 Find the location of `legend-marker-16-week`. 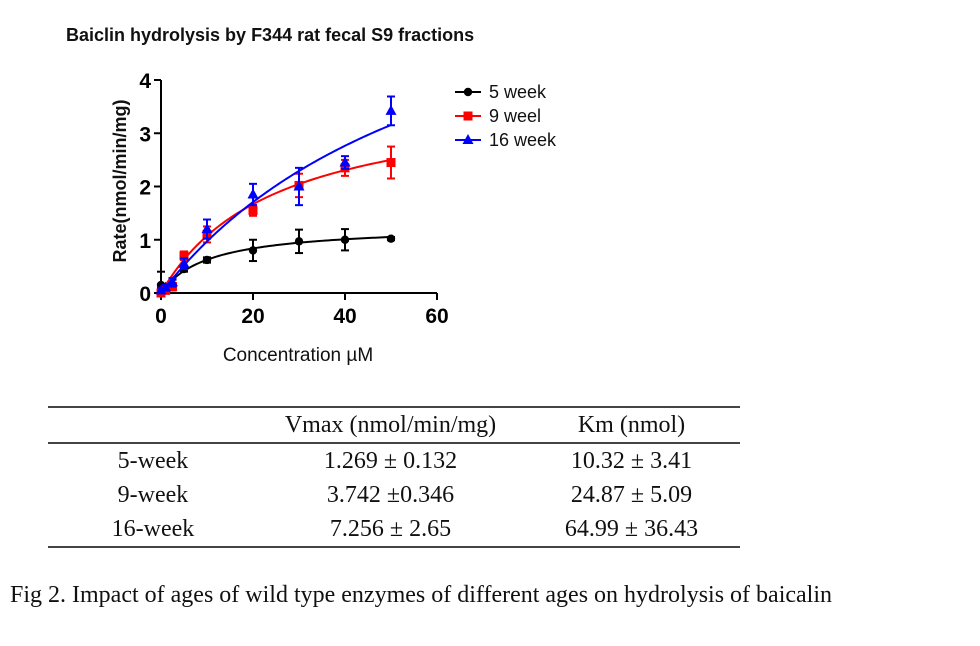

legend-marker-16-week is located at coordinates (468, 139).